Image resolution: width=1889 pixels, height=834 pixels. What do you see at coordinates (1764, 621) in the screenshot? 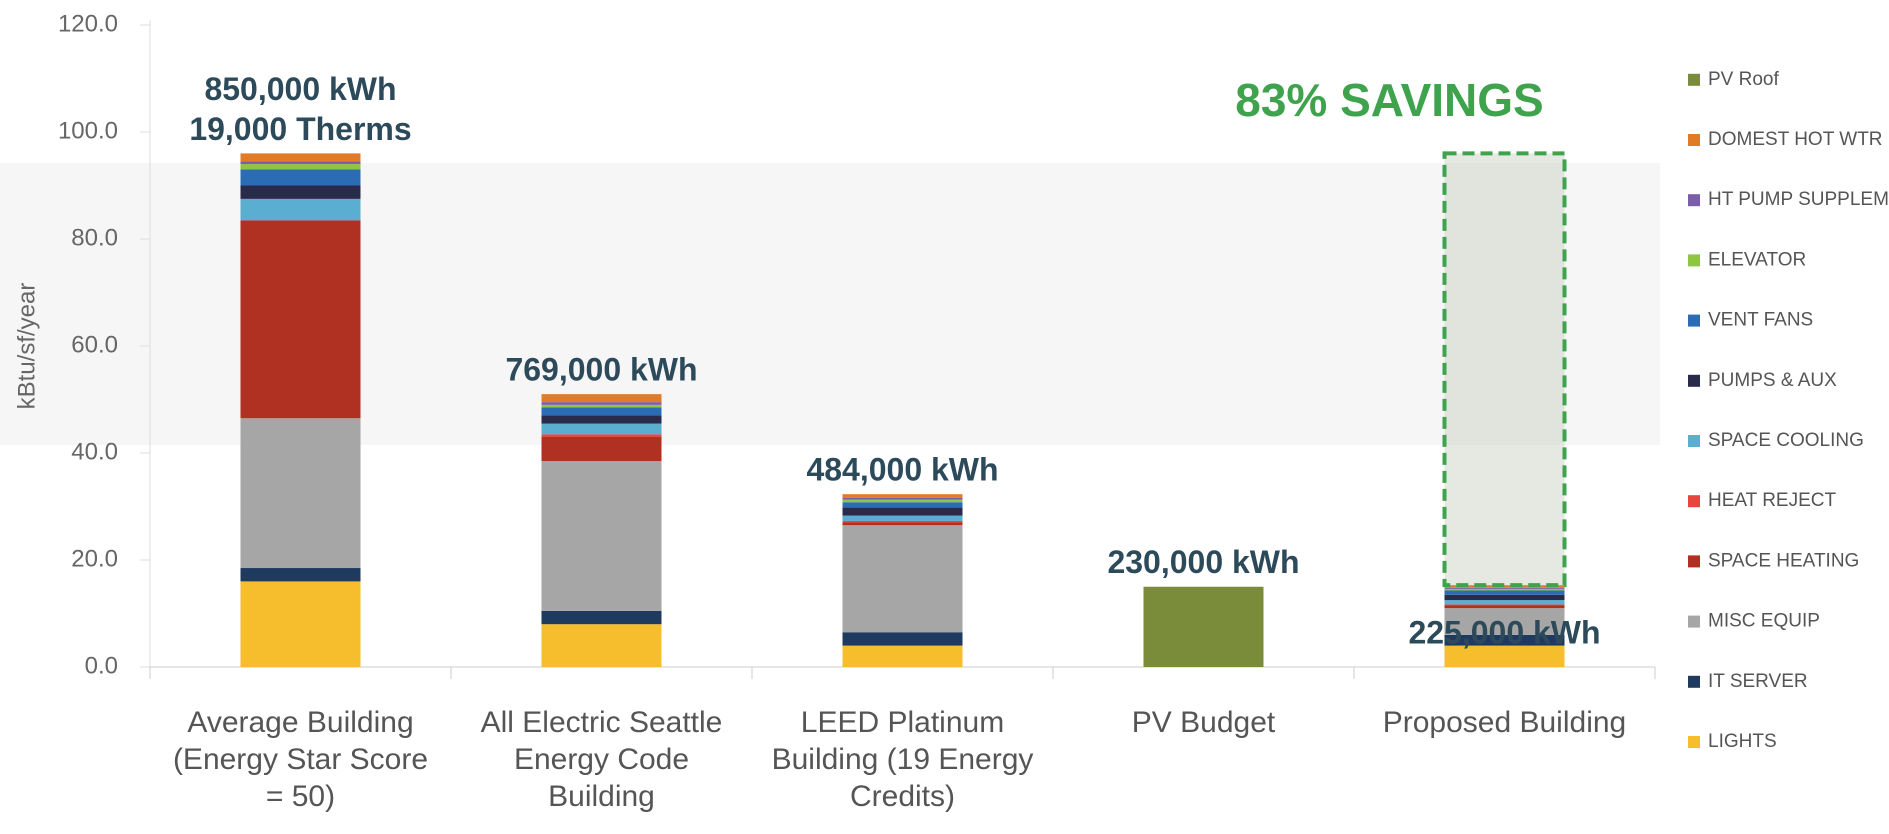
I see `legend-label: MISC EQUIP` at bounding box center [1764, 621].